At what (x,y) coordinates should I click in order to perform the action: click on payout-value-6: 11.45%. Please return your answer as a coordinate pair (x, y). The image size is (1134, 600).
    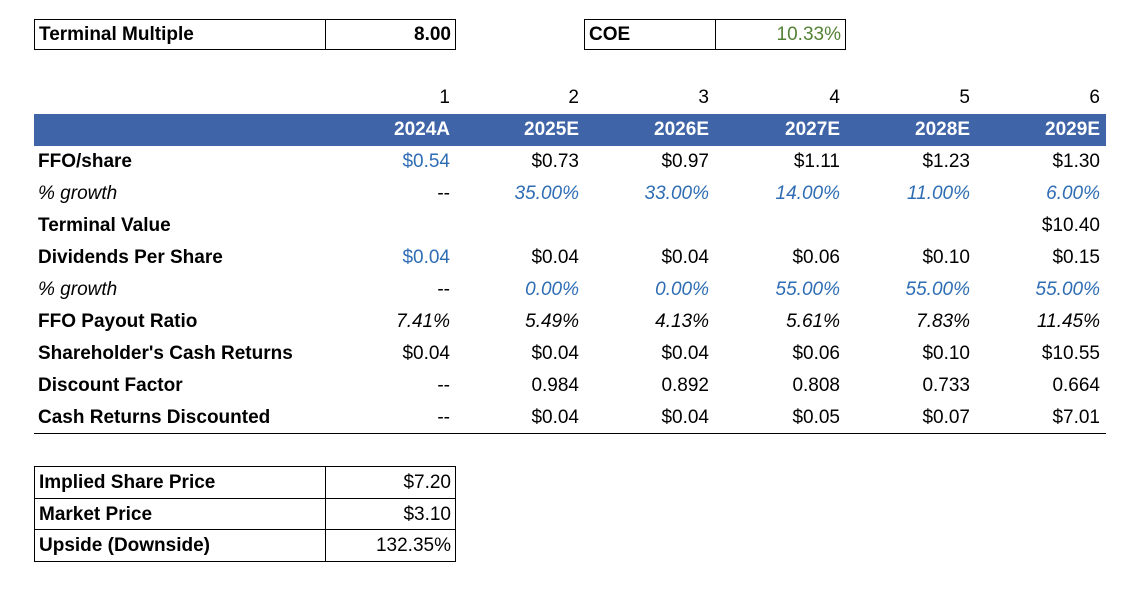
    Looking at the image, I should click on (1068, 321).